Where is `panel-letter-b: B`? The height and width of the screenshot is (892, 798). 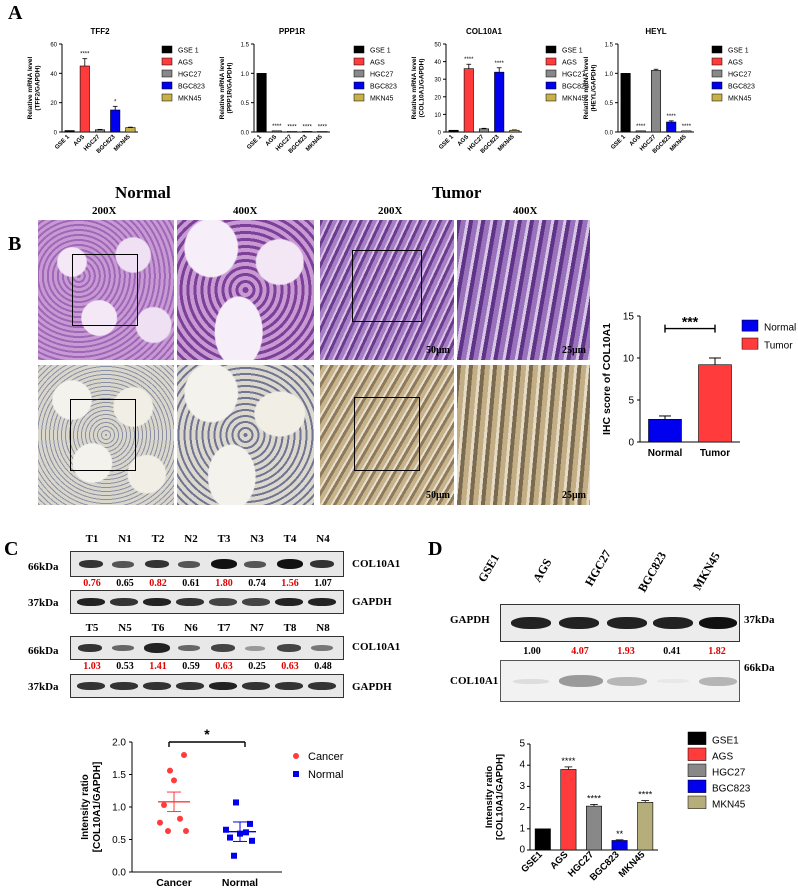 panel-letter-b: B is located at coordinates (15, 244).